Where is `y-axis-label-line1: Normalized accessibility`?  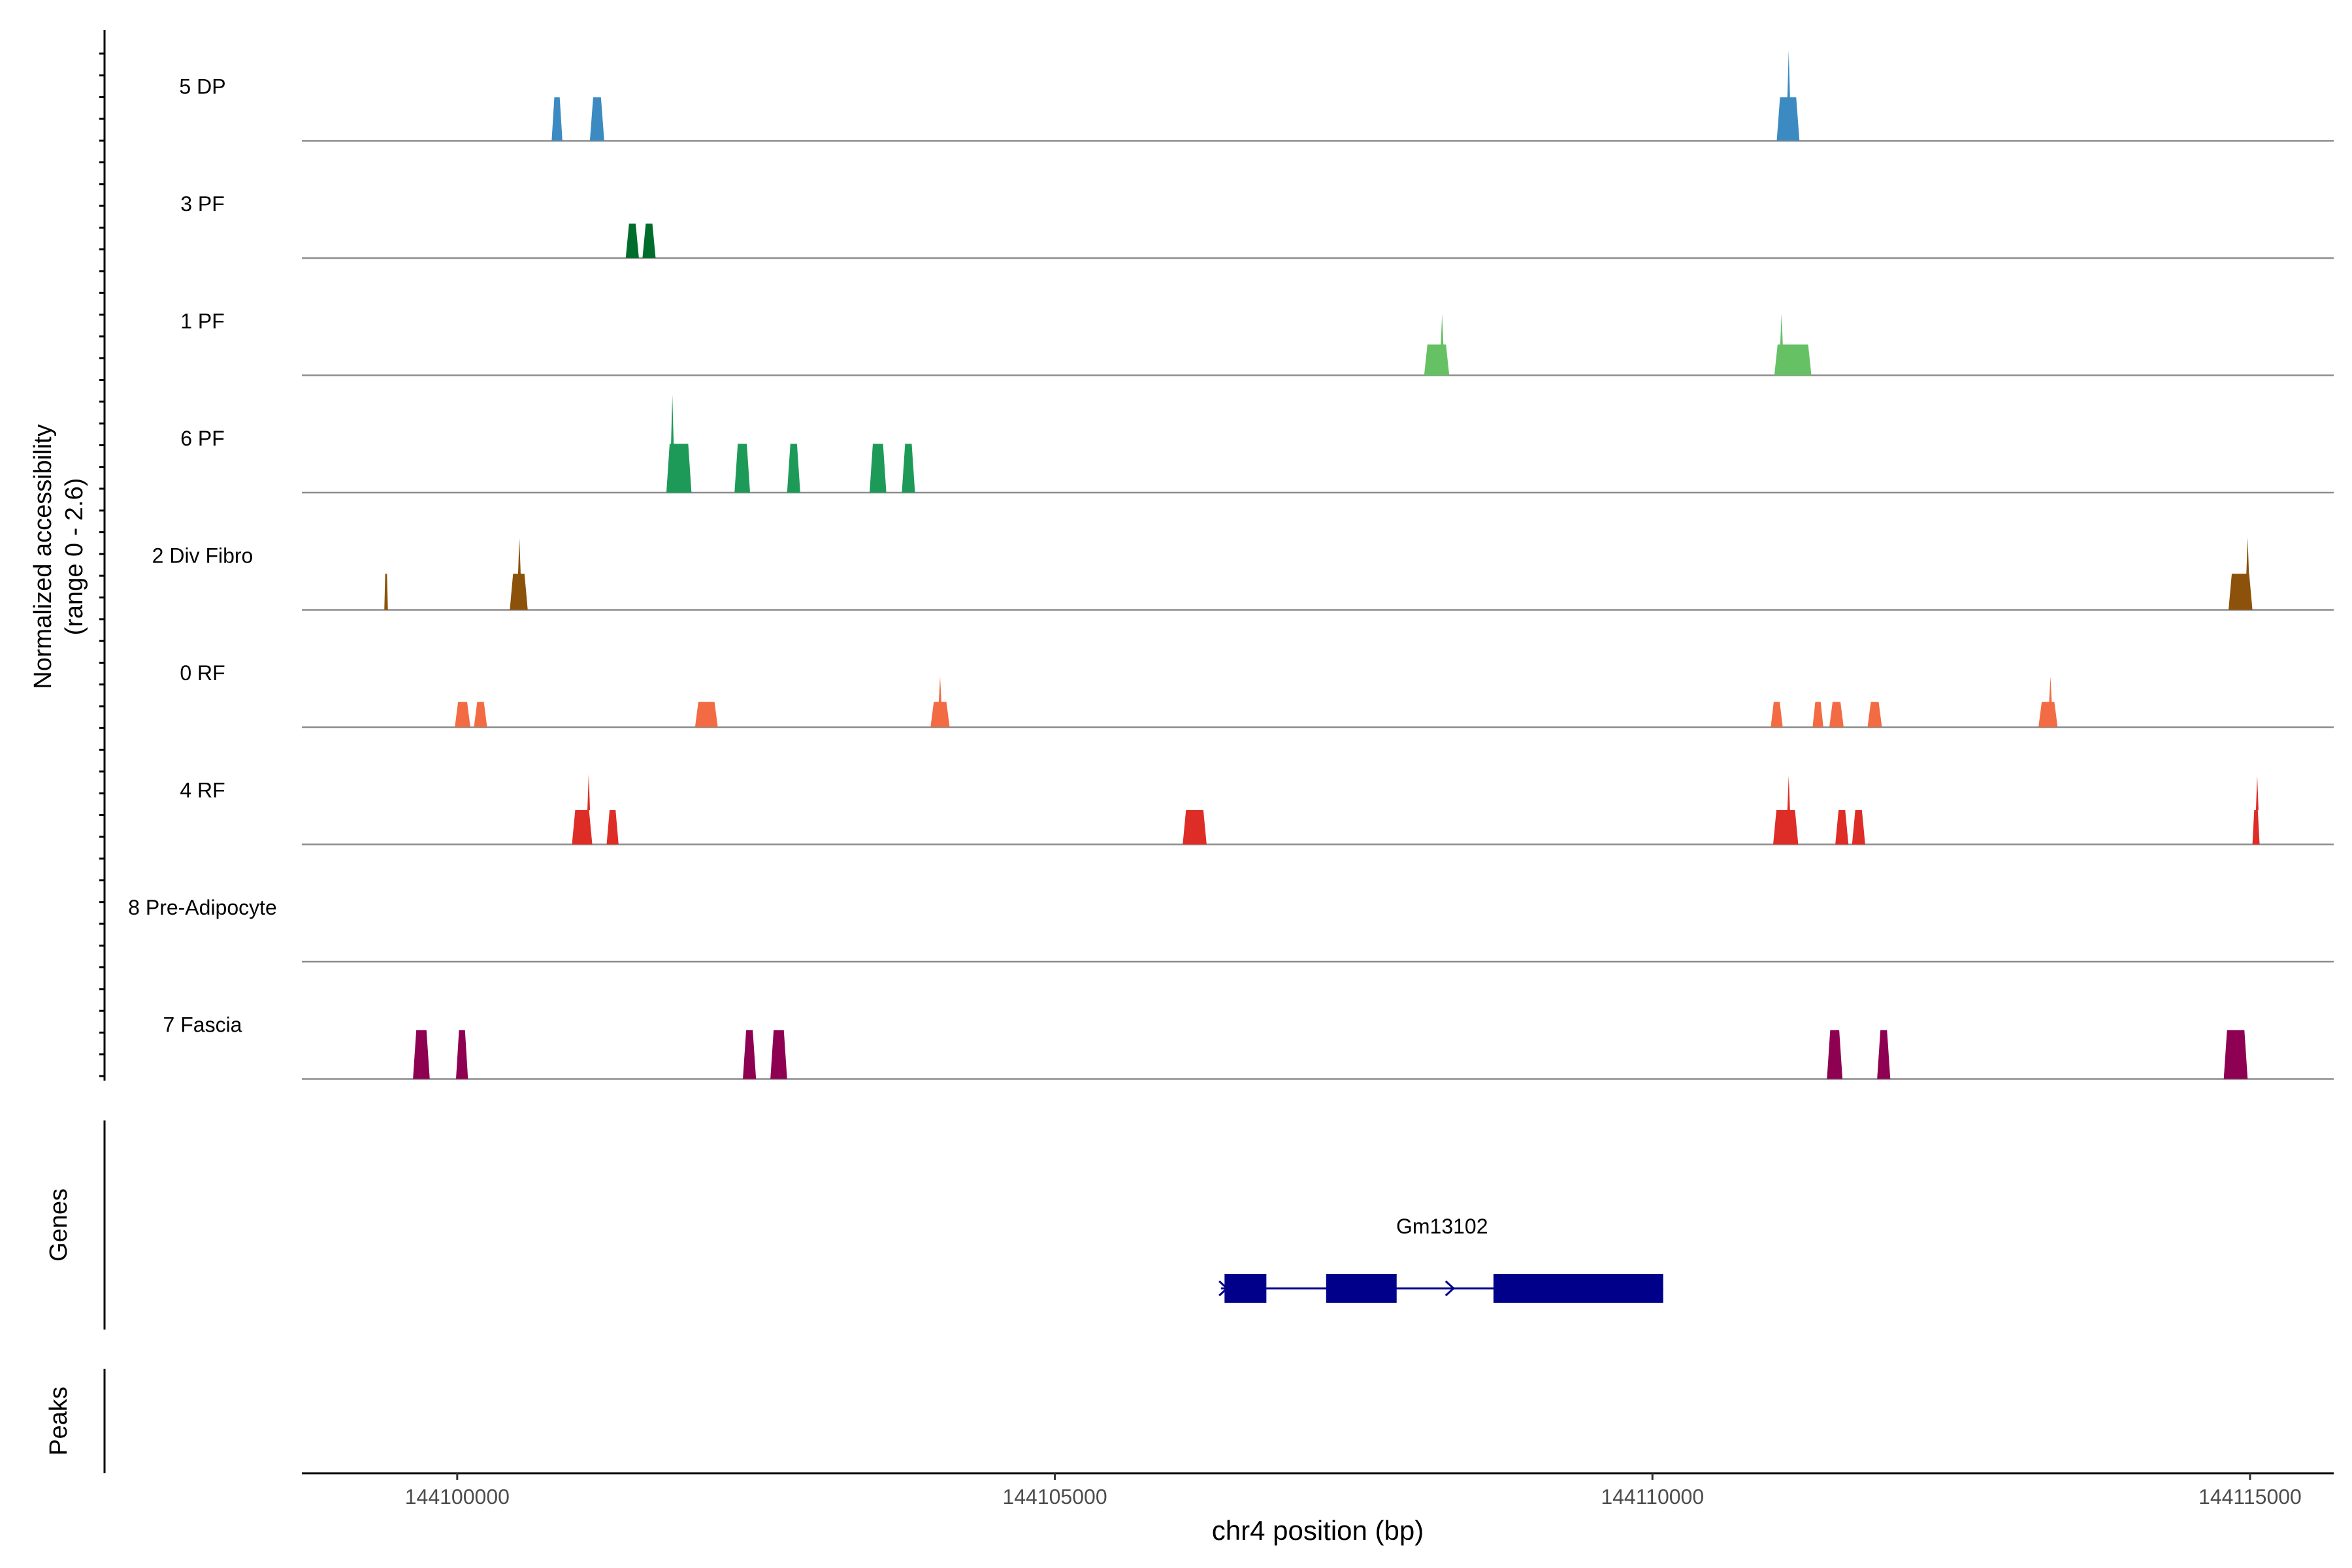 y-axis-label-line1: Normalized accessibility is located at coordinates (43, 556).